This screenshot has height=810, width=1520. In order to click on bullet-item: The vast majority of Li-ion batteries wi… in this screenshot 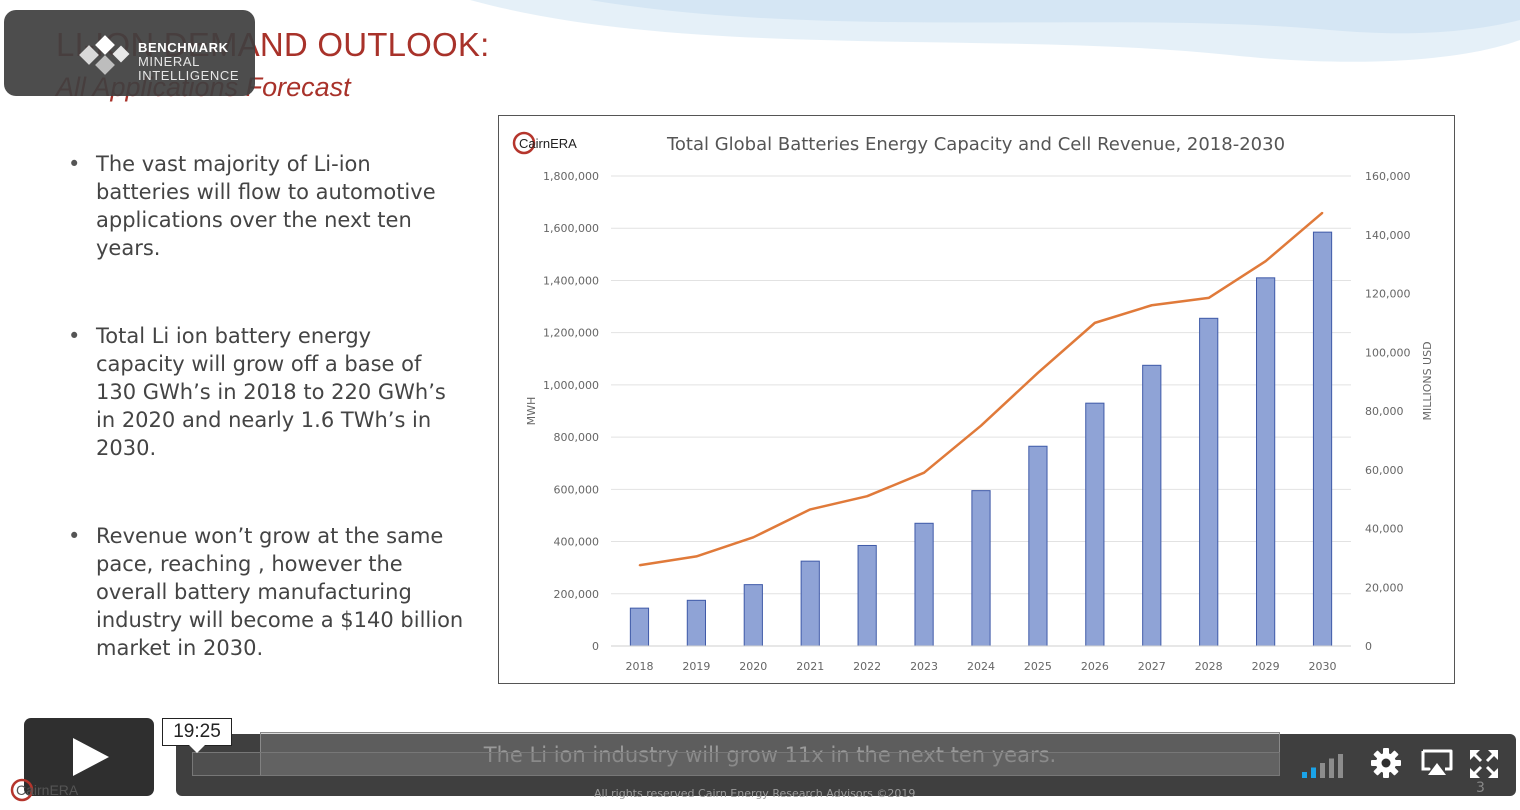, I will do `click(264, 206)`.